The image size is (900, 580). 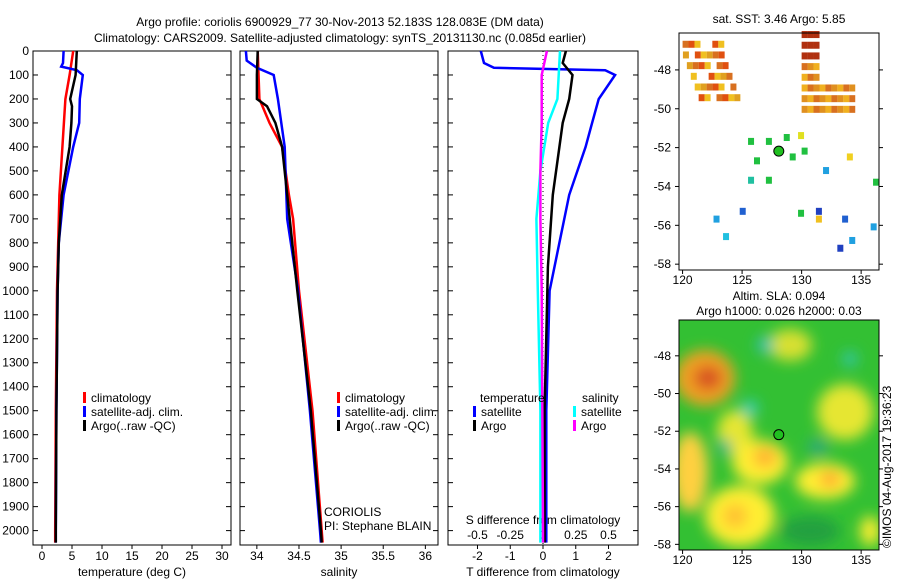 I want to click on y-tick-label: 200, so click(x=19, y=99).